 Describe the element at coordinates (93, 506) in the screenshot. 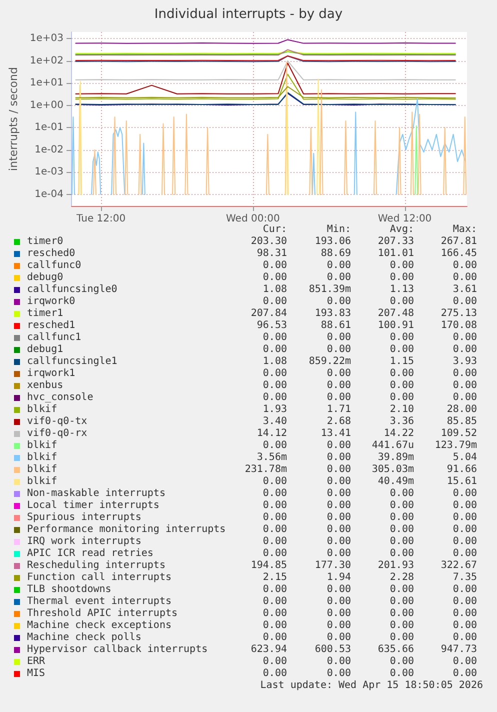

I see `legend-label: Local timer interrupts` at that location.